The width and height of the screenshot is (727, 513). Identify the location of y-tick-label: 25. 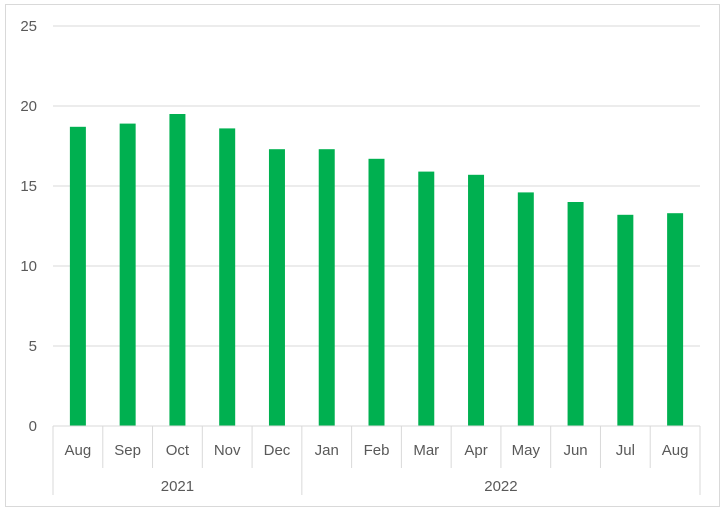
(28, 26).